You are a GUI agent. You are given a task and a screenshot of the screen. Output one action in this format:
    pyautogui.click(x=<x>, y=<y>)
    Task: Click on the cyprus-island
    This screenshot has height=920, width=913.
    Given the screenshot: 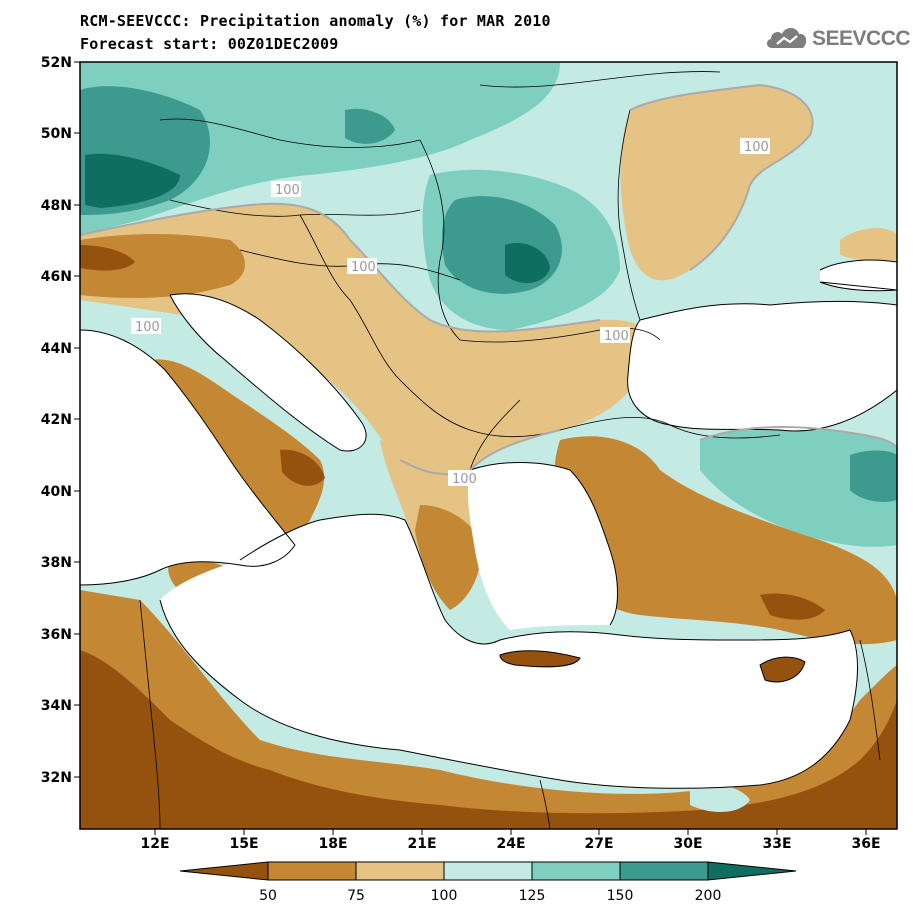 What is the action you would take?
    pyautogui.click(x=782, y=669)
    